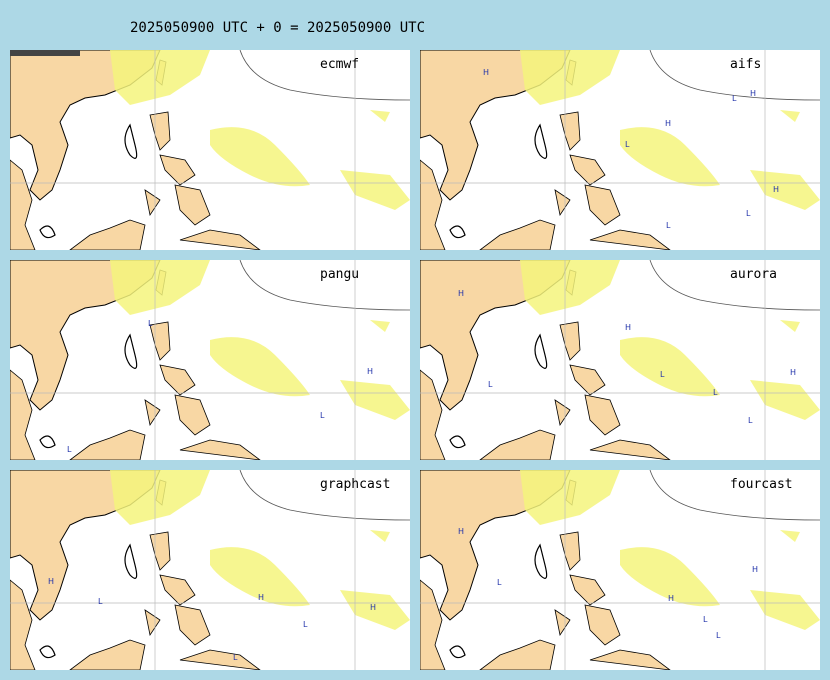 The width and height of the screenshot is (830, 680). Describe the element at coordinates (753, 274) in the screenshot. I see `panel-label: aurora` at that location.